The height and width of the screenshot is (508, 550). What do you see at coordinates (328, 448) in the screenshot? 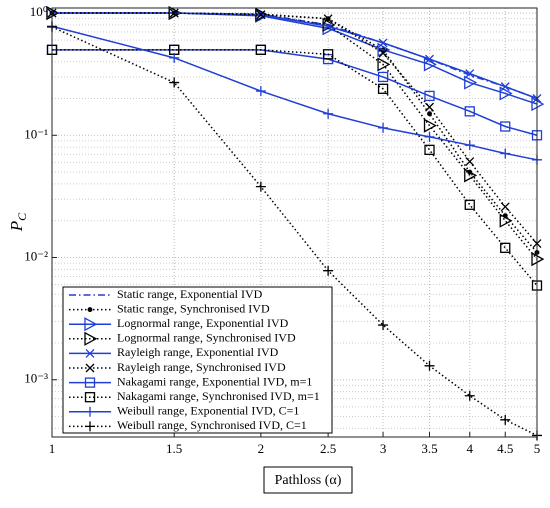
I see `x-tick-label: 2.5` at bounding box center [328, 448].